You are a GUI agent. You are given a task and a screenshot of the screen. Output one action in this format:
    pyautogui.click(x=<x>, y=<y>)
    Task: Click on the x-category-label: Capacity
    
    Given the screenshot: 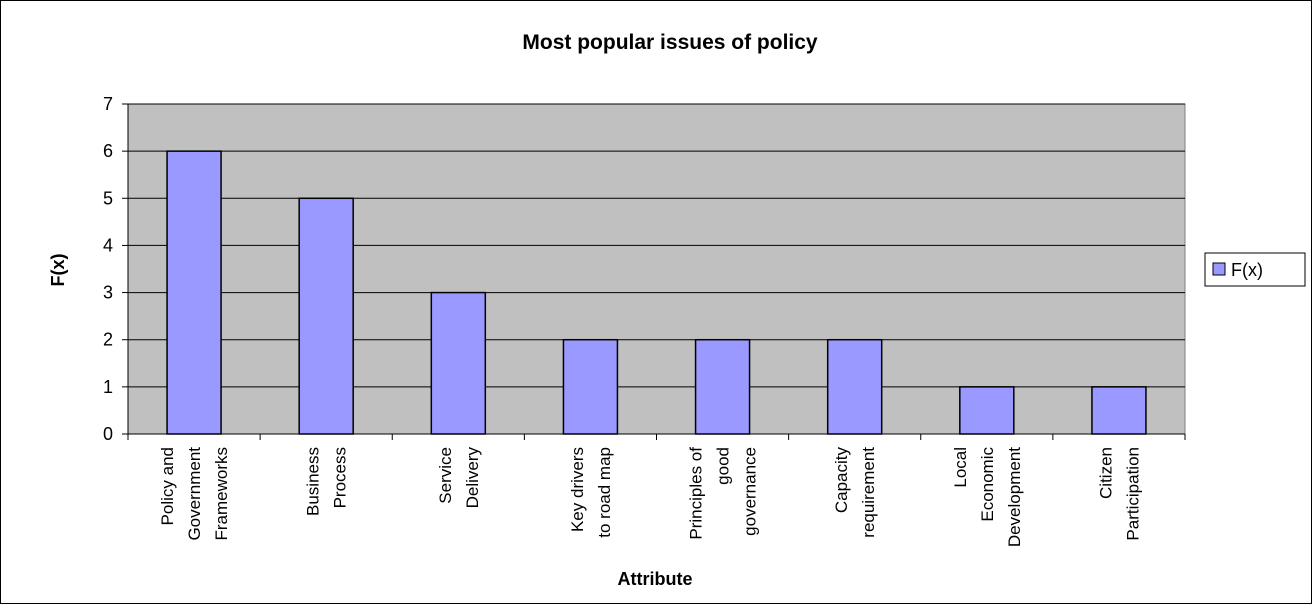 What is the action you would take?
    pyautogui.click(x=841, y=480)
    